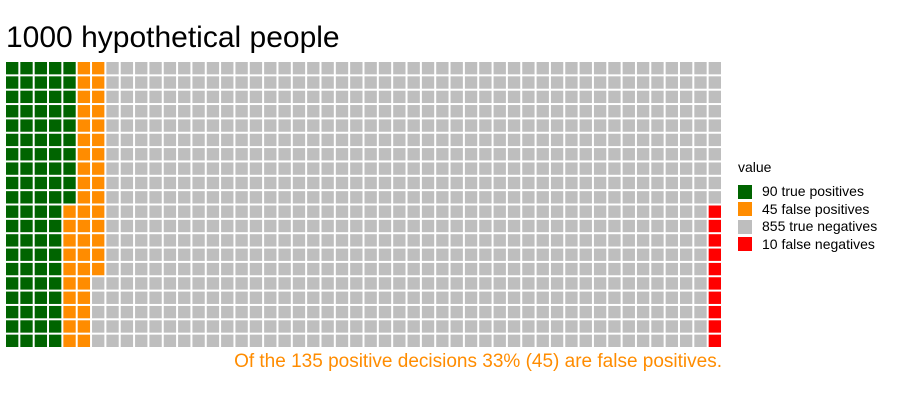  I want to click on legend-item: 10 false negatives, so click(807, 245).